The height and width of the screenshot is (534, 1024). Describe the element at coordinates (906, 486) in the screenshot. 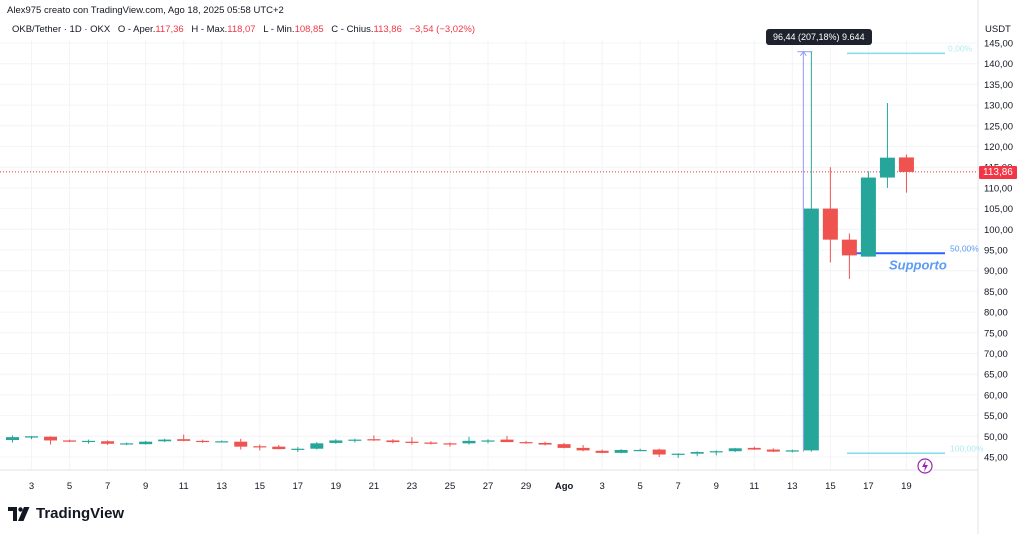

I see `x-axis-label: 19` at that location.